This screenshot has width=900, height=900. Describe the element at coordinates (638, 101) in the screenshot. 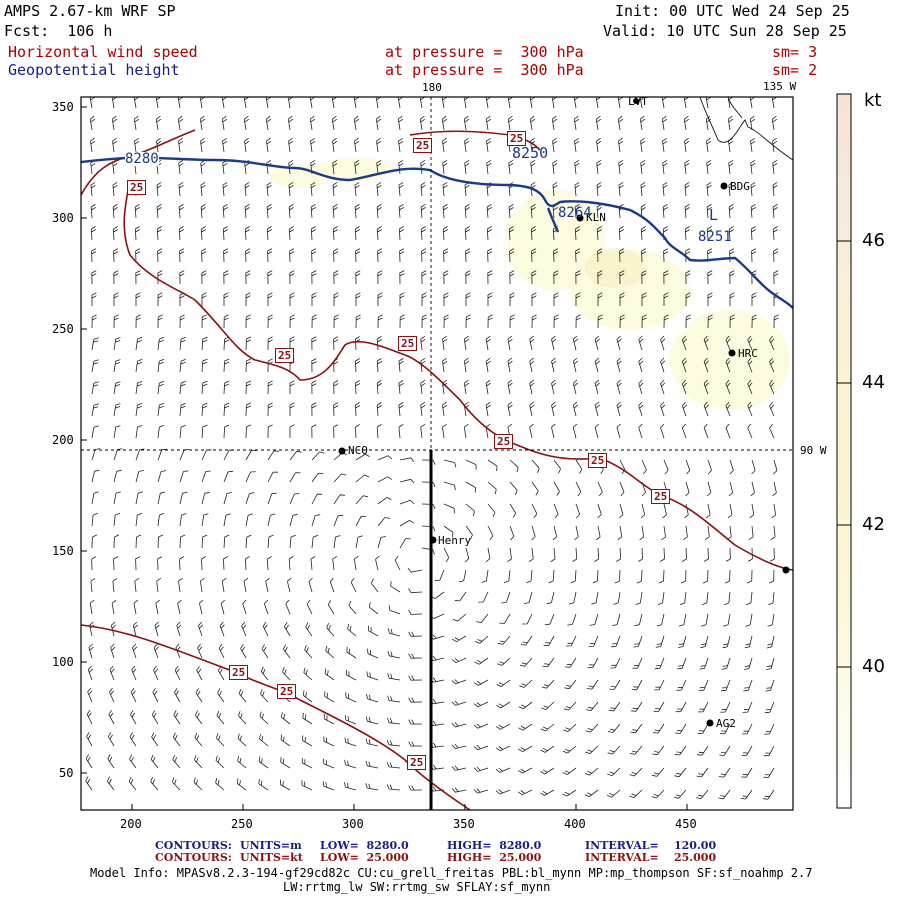

I see `station-lvt: LVT` at that location.